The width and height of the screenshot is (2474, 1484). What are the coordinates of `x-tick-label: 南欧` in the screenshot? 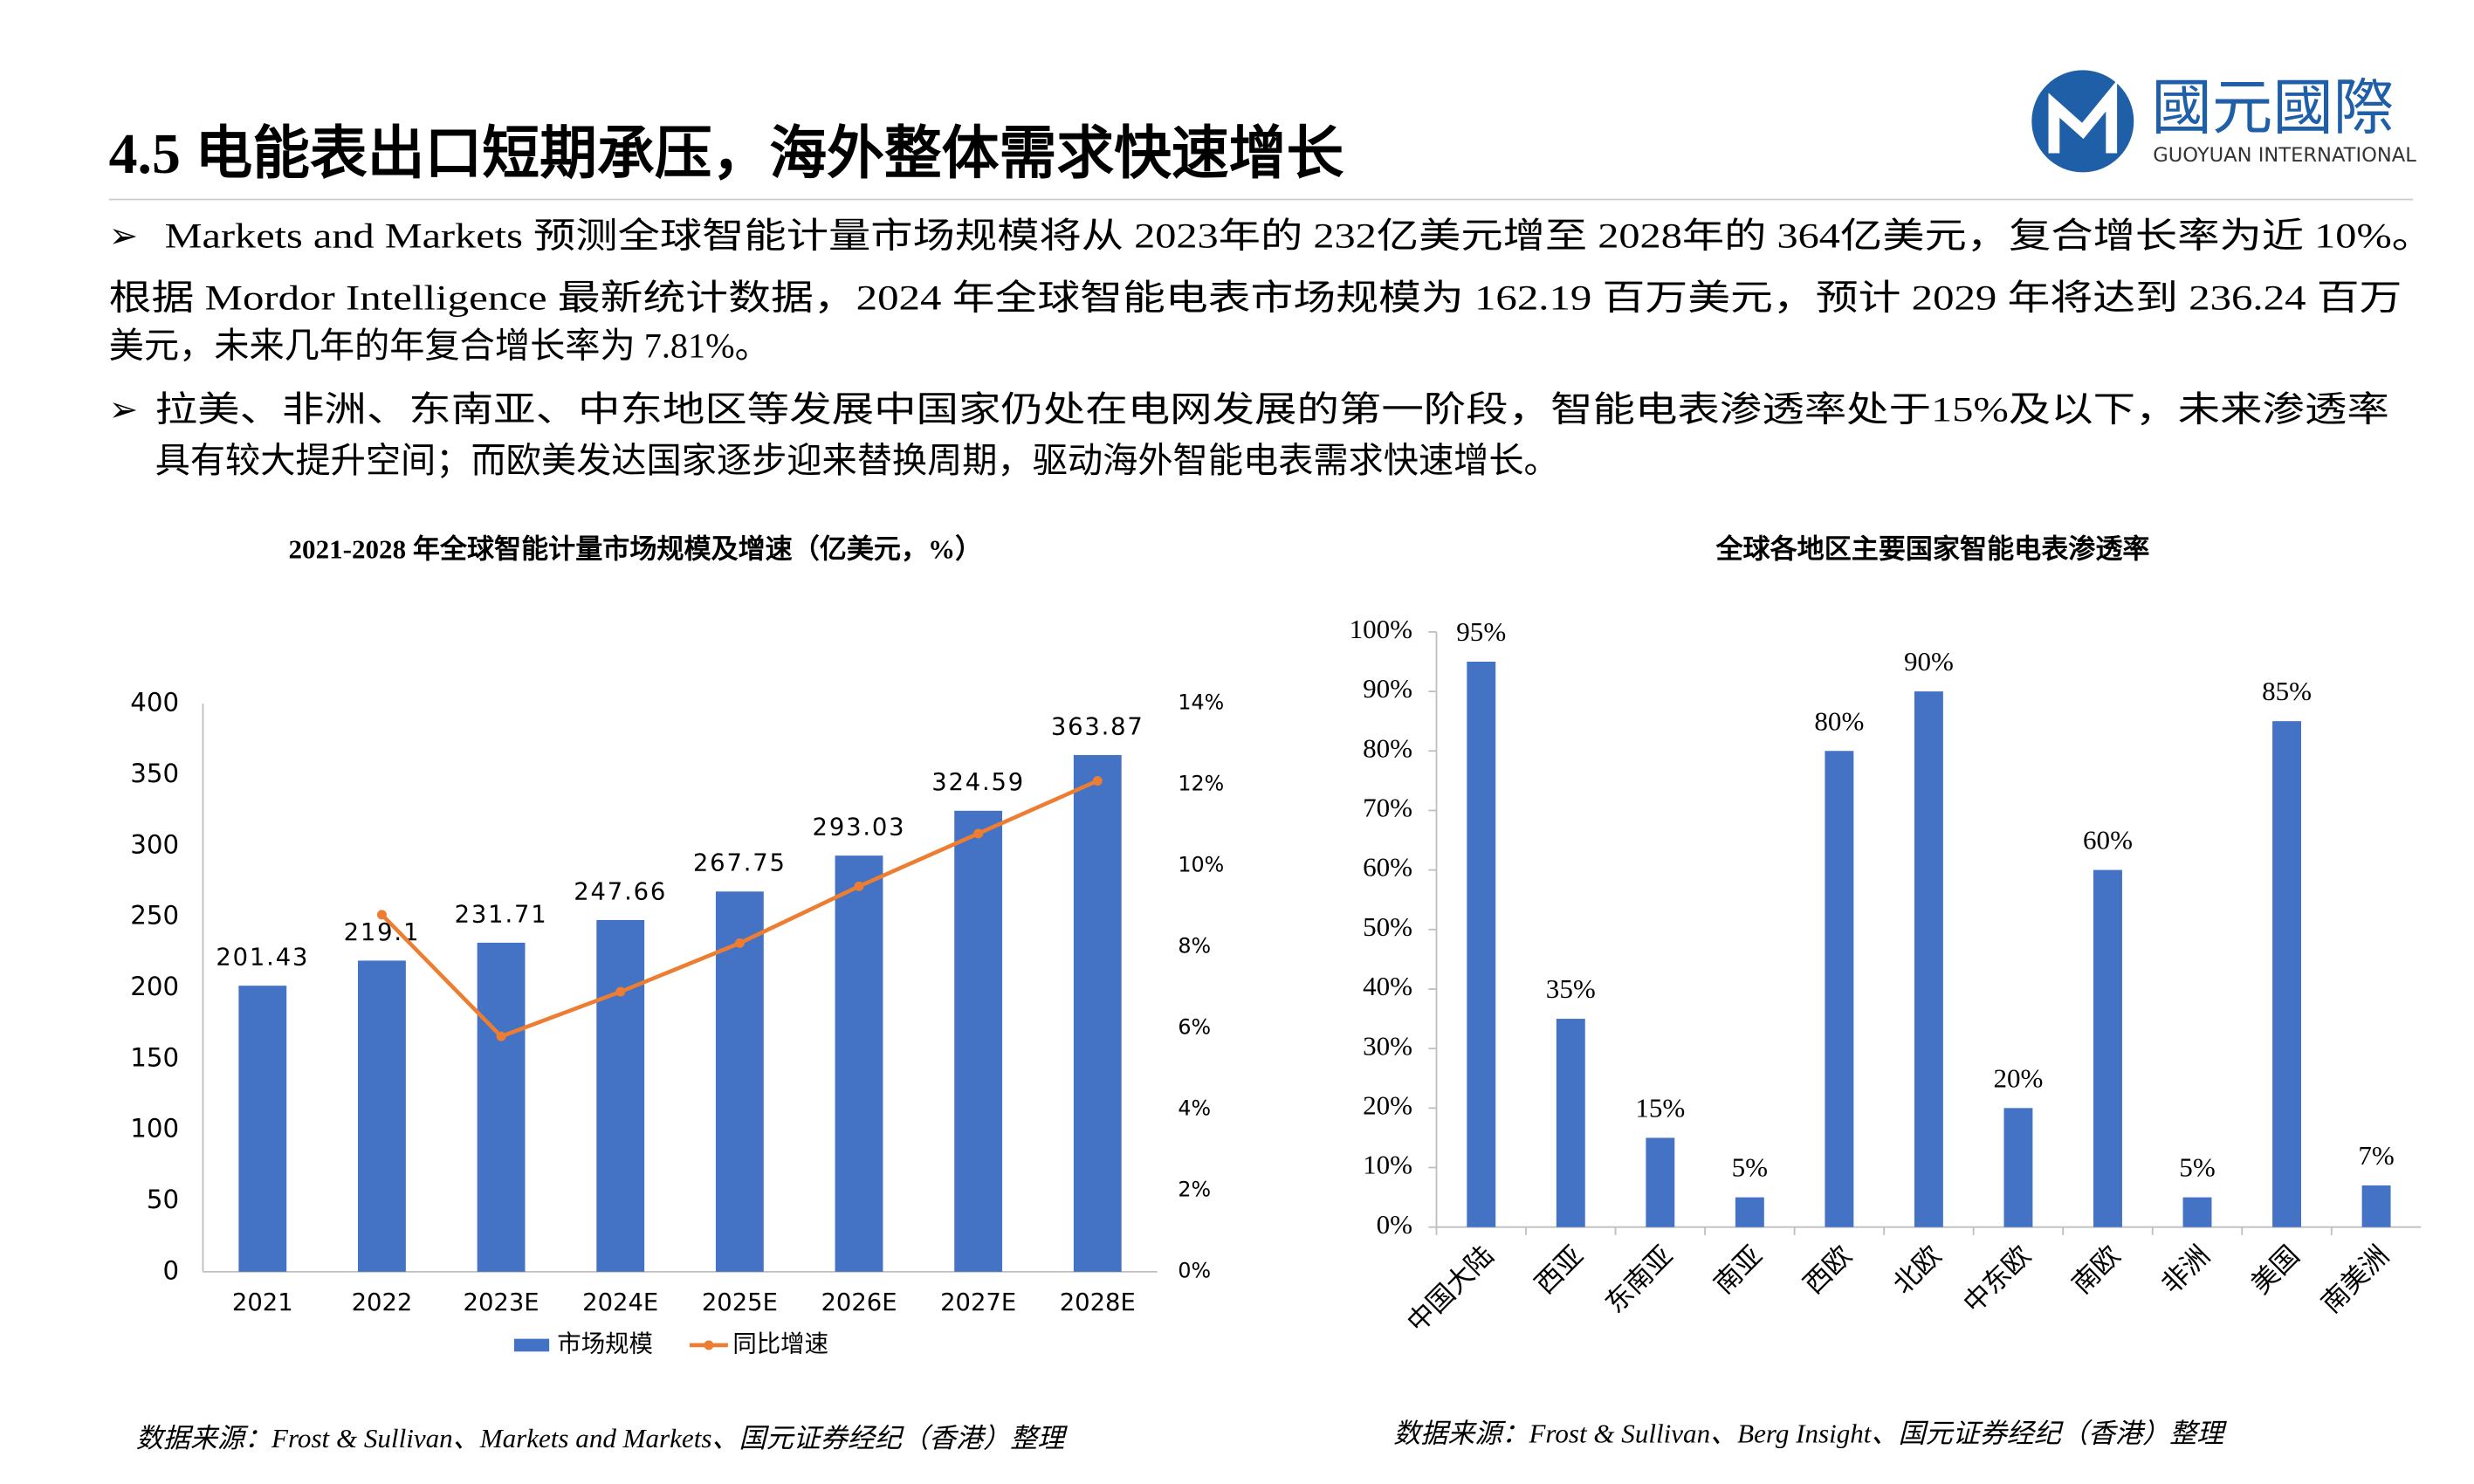 It's located at (2096, 1270).